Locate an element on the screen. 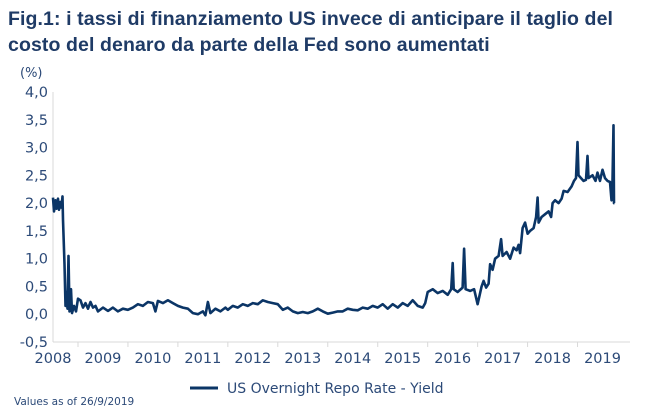 This screenshot has width=659, height=415. footnote: Values as of 26/9/2019 is located at coordinates (74, 402).